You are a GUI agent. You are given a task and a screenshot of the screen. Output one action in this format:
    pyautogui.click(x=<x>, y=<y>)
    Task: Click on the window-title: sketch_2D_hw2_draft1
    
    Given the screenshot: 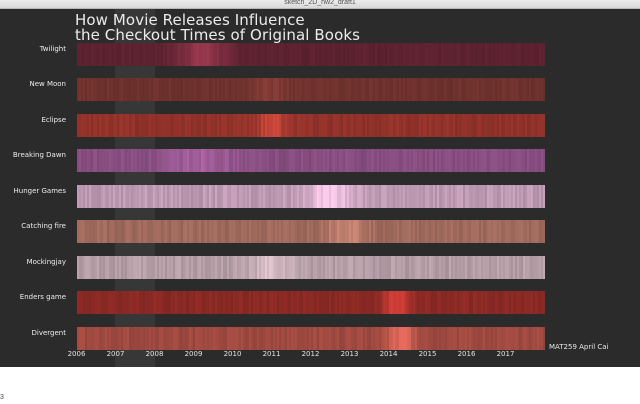 What is the action you would take?
    pyautogui.click(x=320, y=3)
    